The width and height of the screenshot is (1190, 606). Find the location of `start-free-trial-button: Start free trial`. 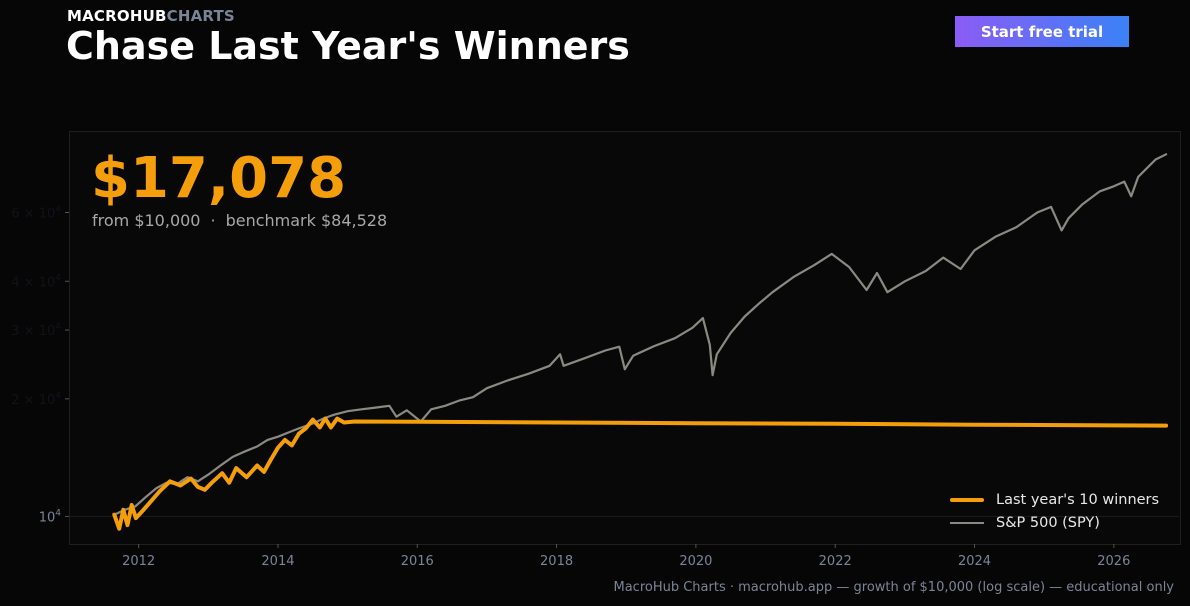

start-free-trial-button: Start free trial is located at coordinates (1042, 31).